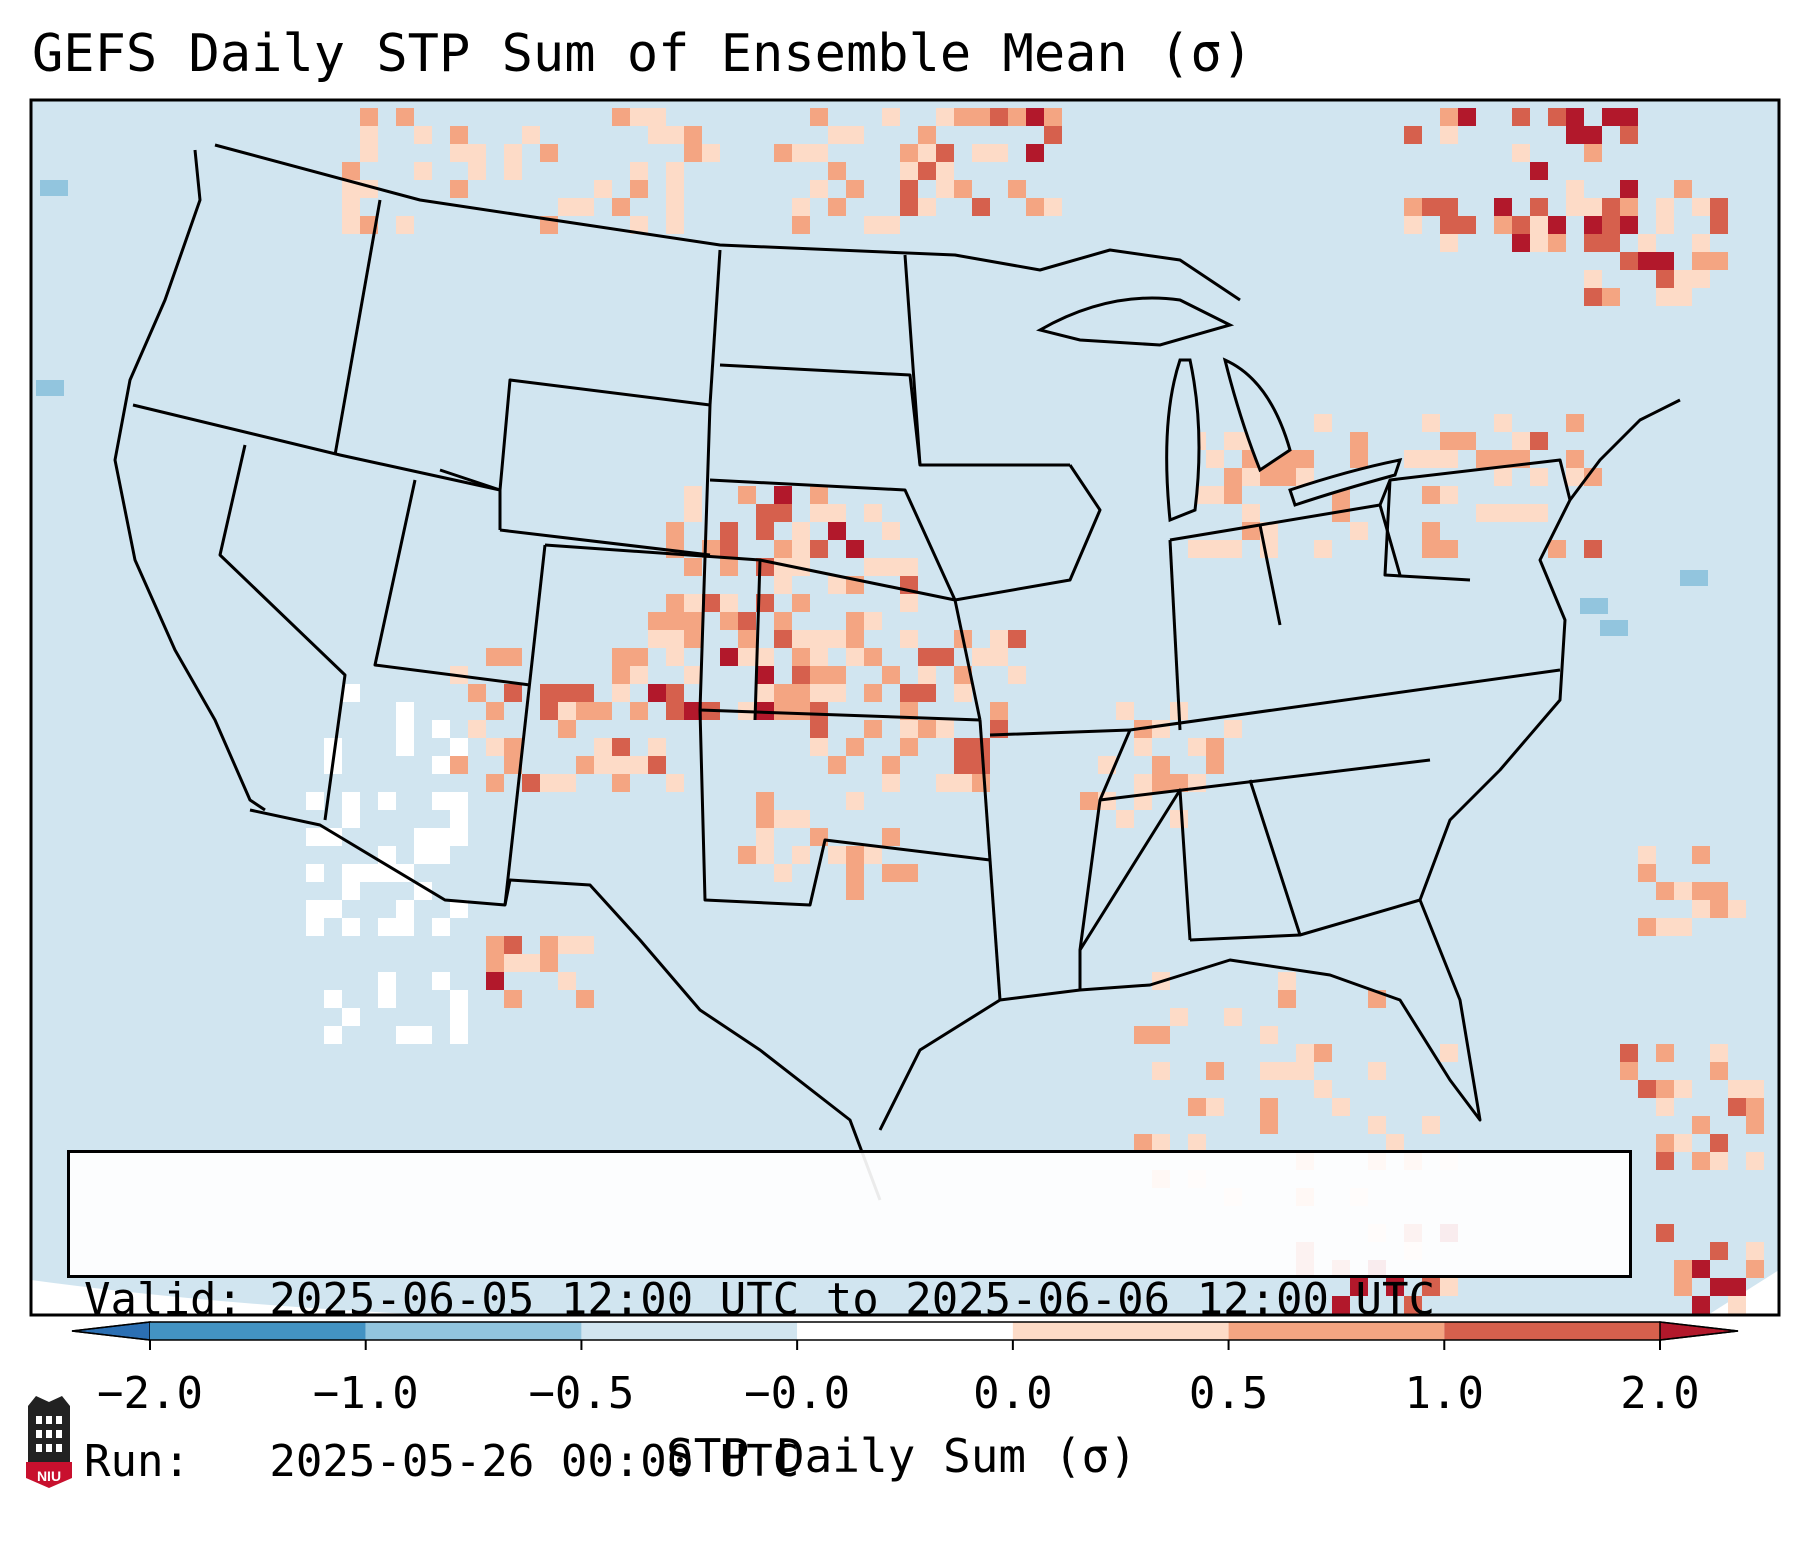 This screenshot has width=1803, height=1543. Describe the element at coordinates (1180, 1015) in the screenshot. I see `gulf-coast` at that location.